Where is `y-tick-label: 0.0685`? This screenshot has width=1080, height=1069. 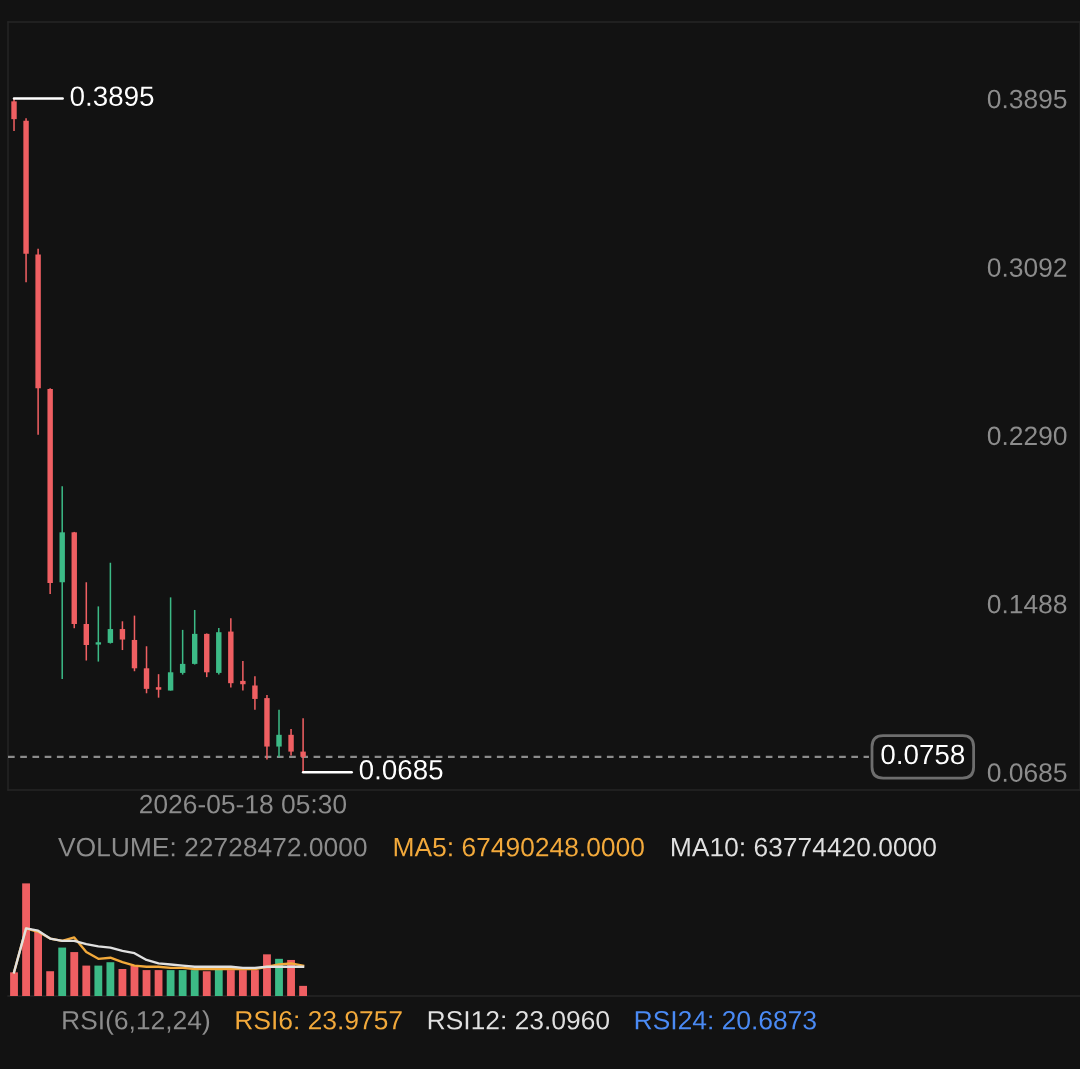 y-tick-label: 0.0685 is located at coordinates (1027, 772).